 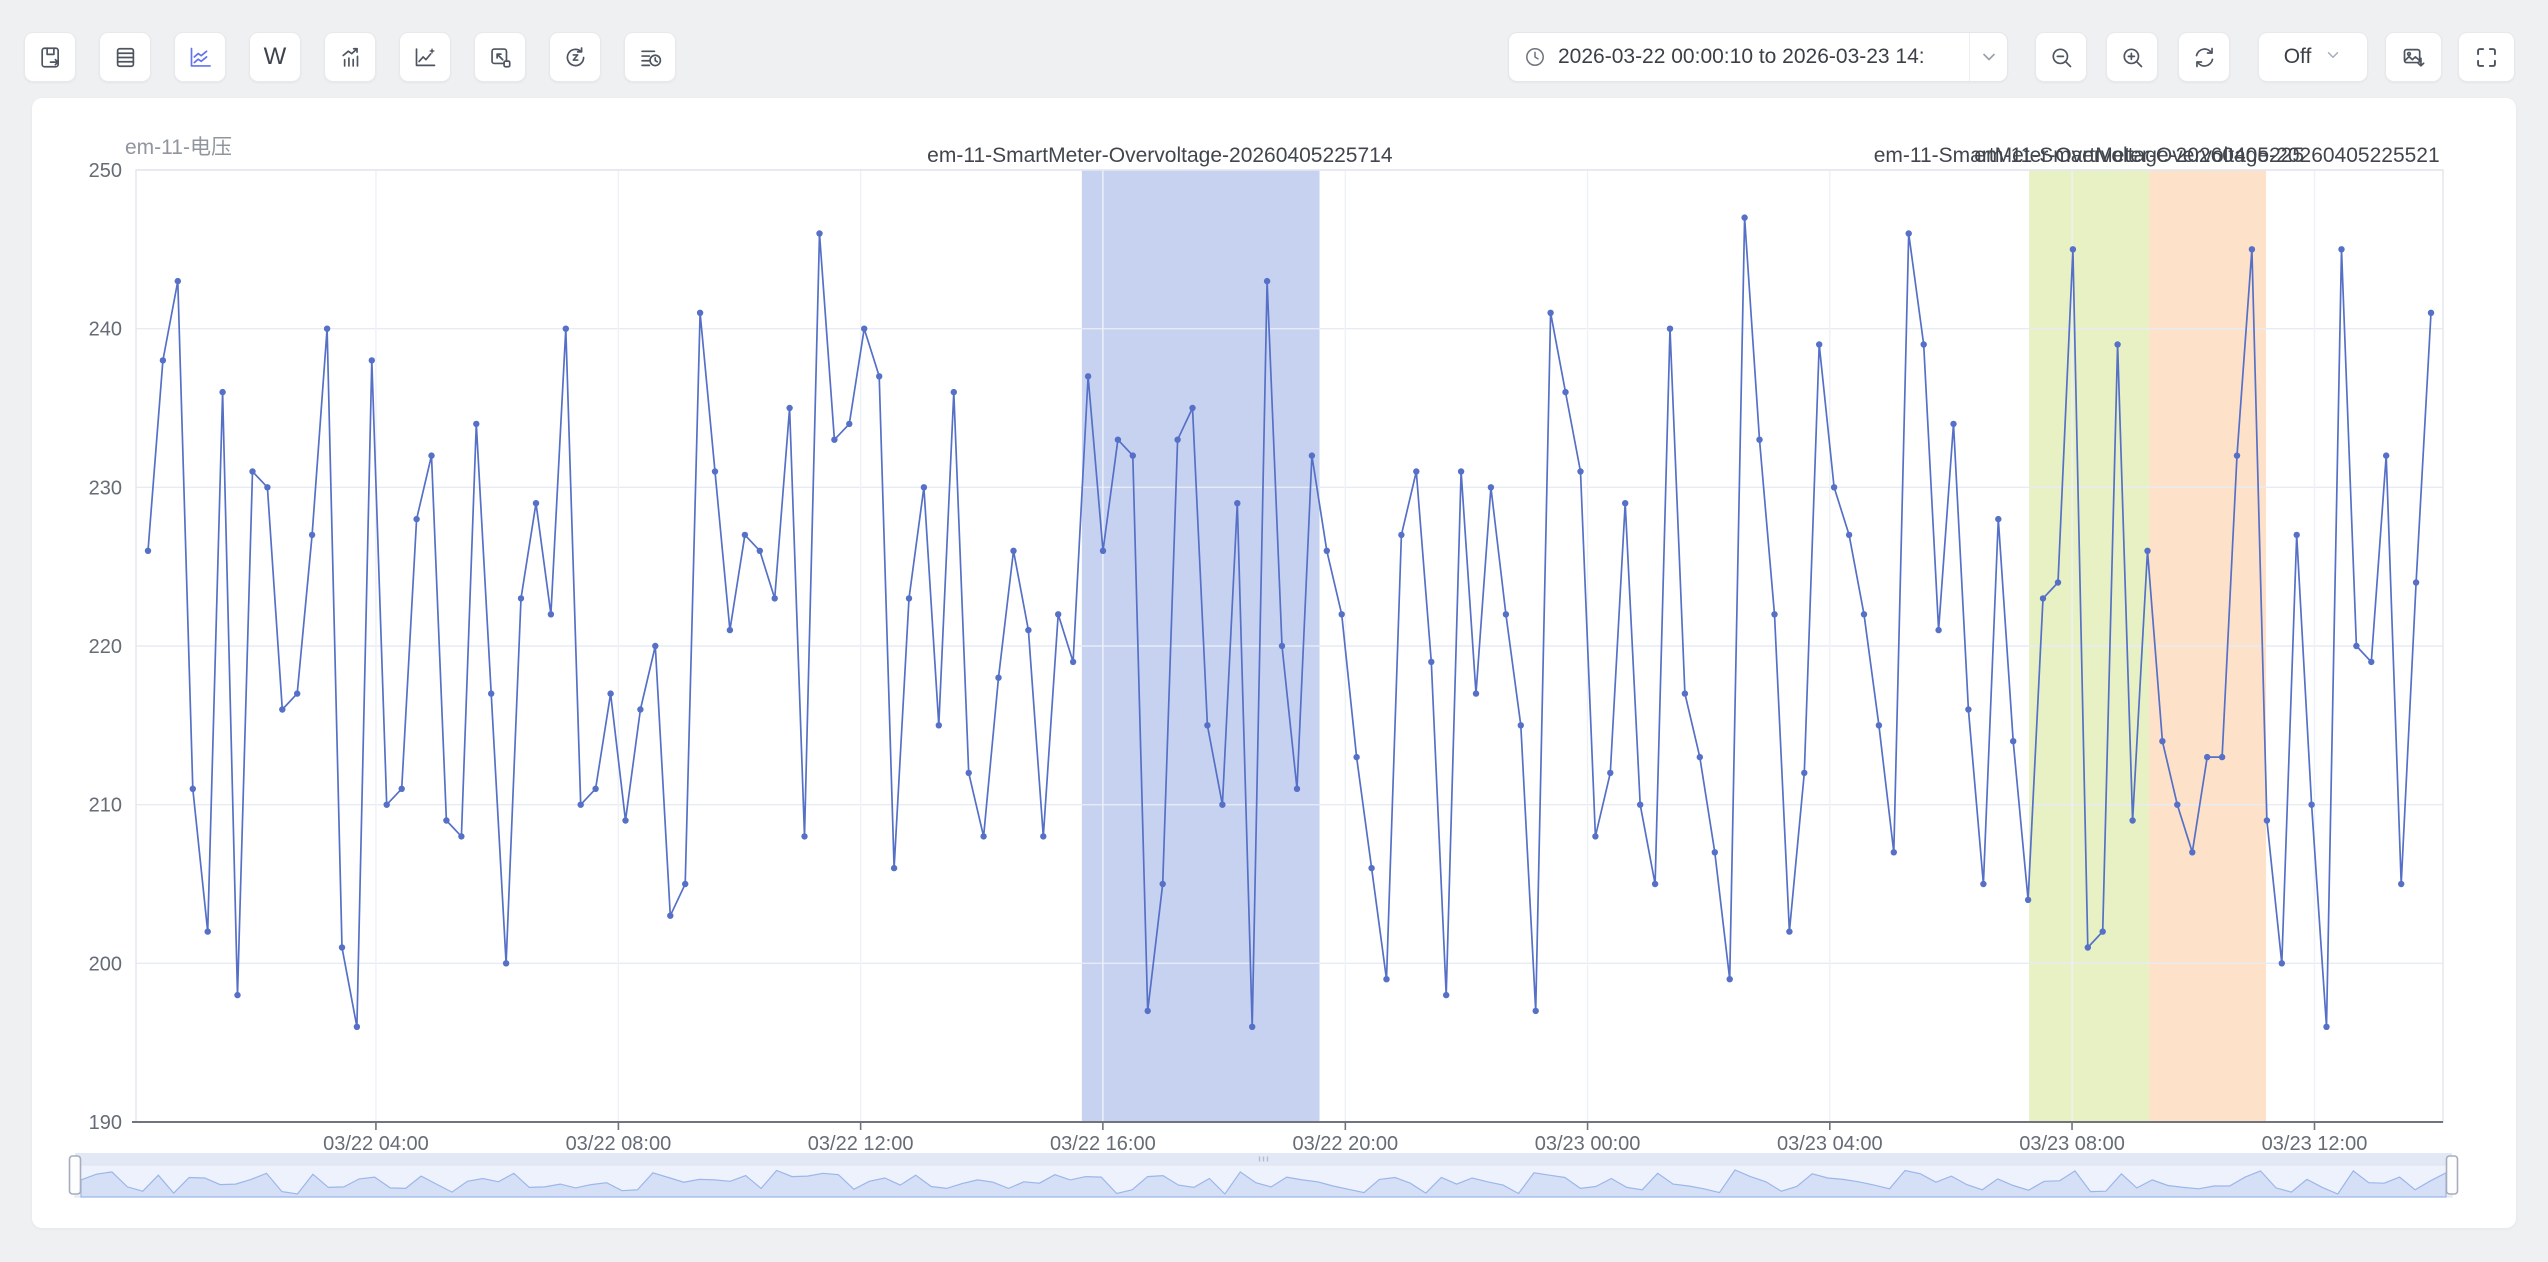 I want to click on w-view-label: W, so click(x=275, y=56).